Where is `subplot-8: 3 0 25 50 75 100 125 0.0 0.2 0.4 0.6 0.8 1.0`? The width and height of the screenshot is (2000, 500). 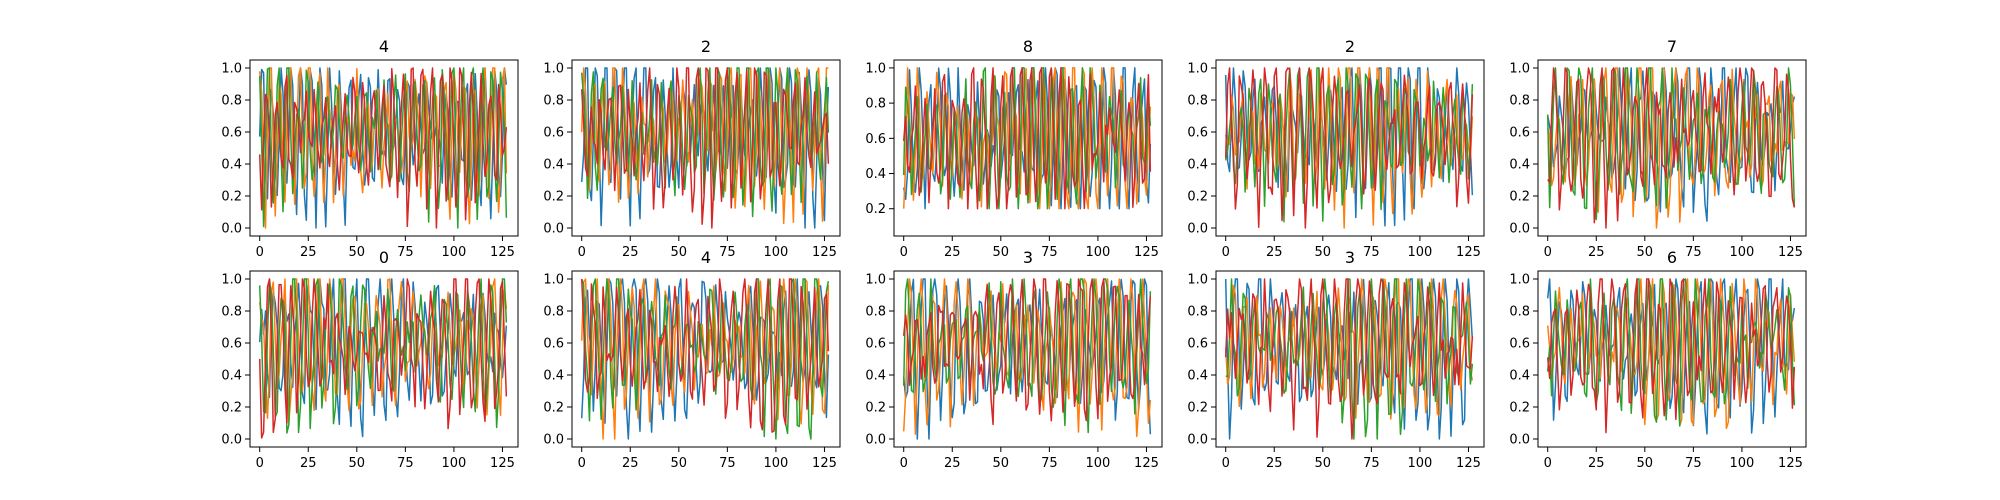 subplot-8: 3 0 25 50 75 100 125 0.0 0.2 0.4 0.6 0.8 1.0 is located at coordinates (1014, 359).